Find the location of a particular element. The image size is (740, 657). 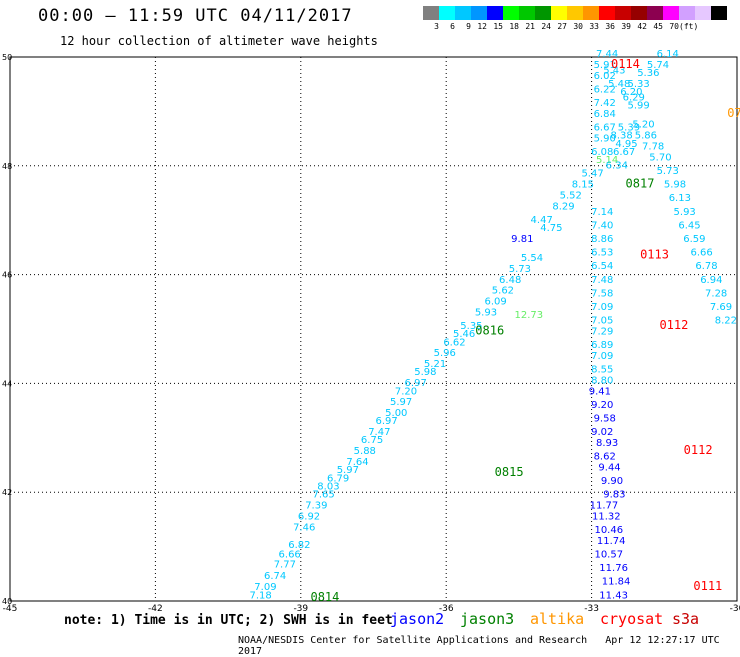

wave-height-value: 5.97 is located at coordinates (348, 470).